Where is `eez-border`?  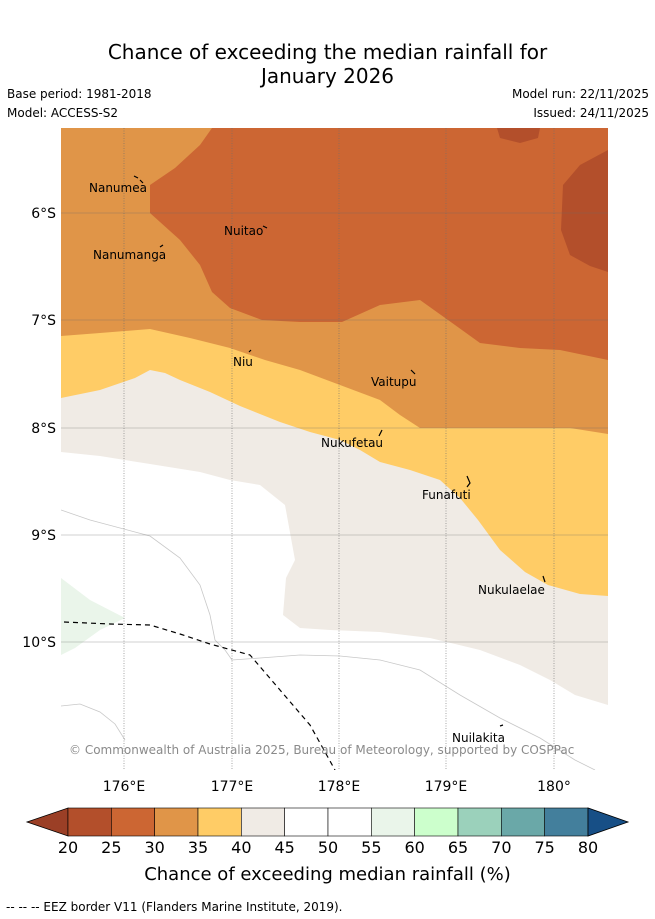
eez-border is located at coordinates (199, 695).